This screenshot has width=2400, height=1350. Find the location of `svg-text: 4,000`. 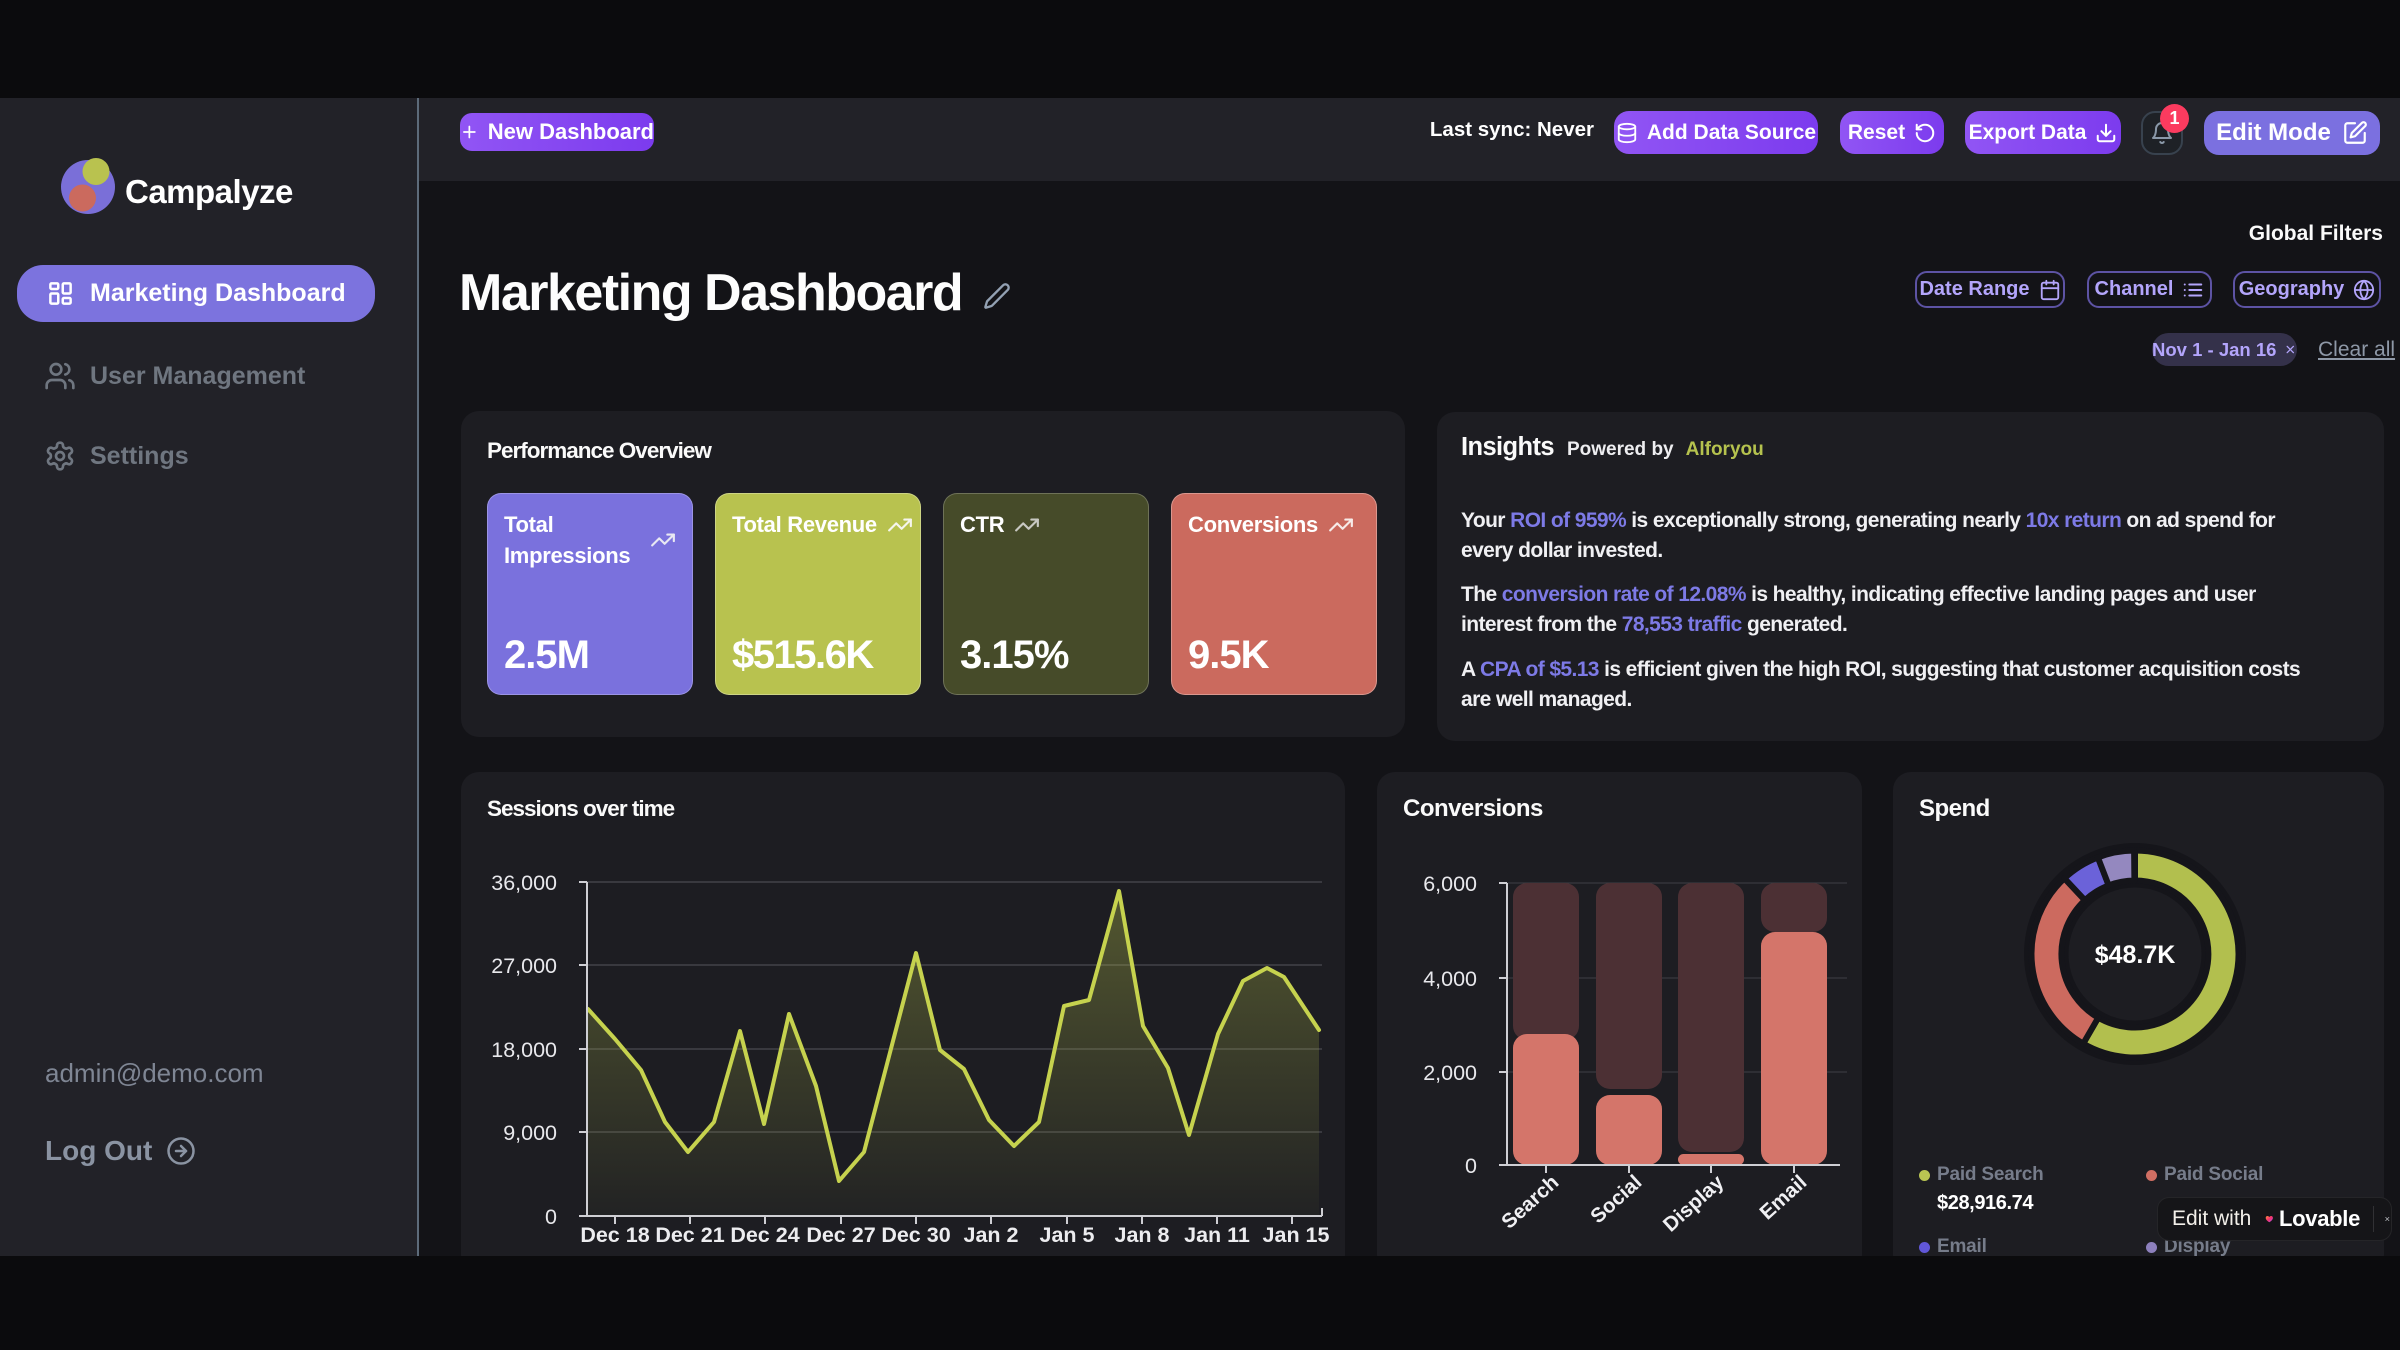

svg-text: 4,000 is located at coordinates (1450, 979).